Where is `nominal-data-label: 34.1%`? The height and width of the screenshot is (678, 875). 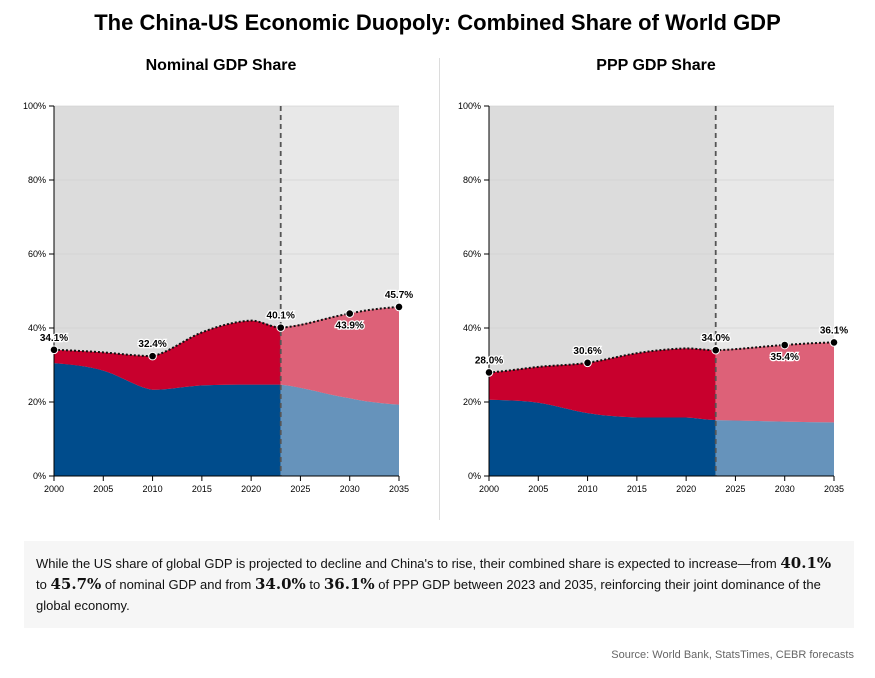
nominal-data-label: 34.1% is located at coordinates (54, 338).